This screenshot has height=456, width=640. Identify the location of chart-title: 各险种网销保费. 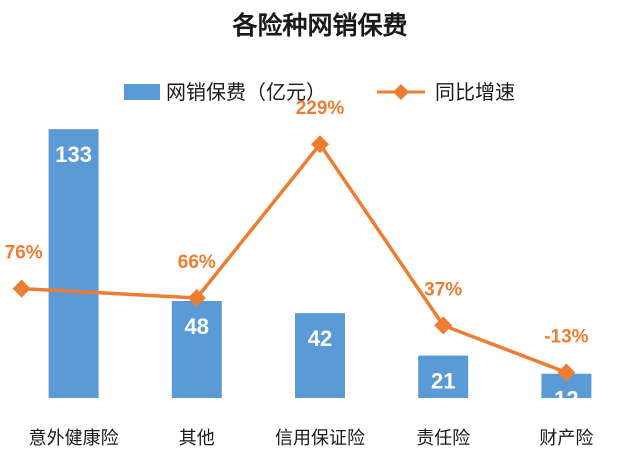
(319, 25).